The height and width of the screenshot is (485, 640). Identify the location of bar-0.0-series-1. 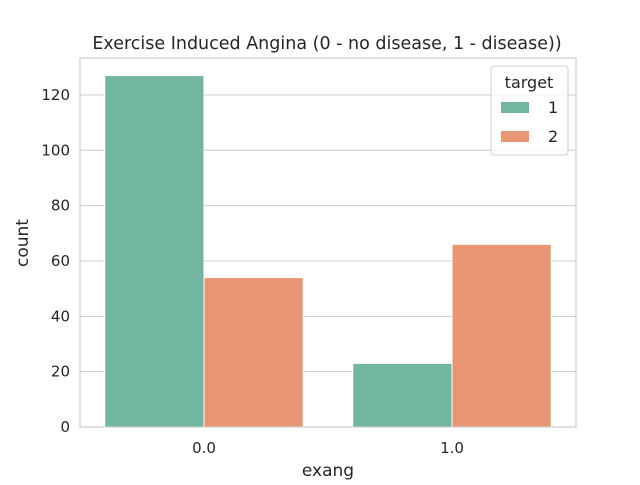
(154, 251).